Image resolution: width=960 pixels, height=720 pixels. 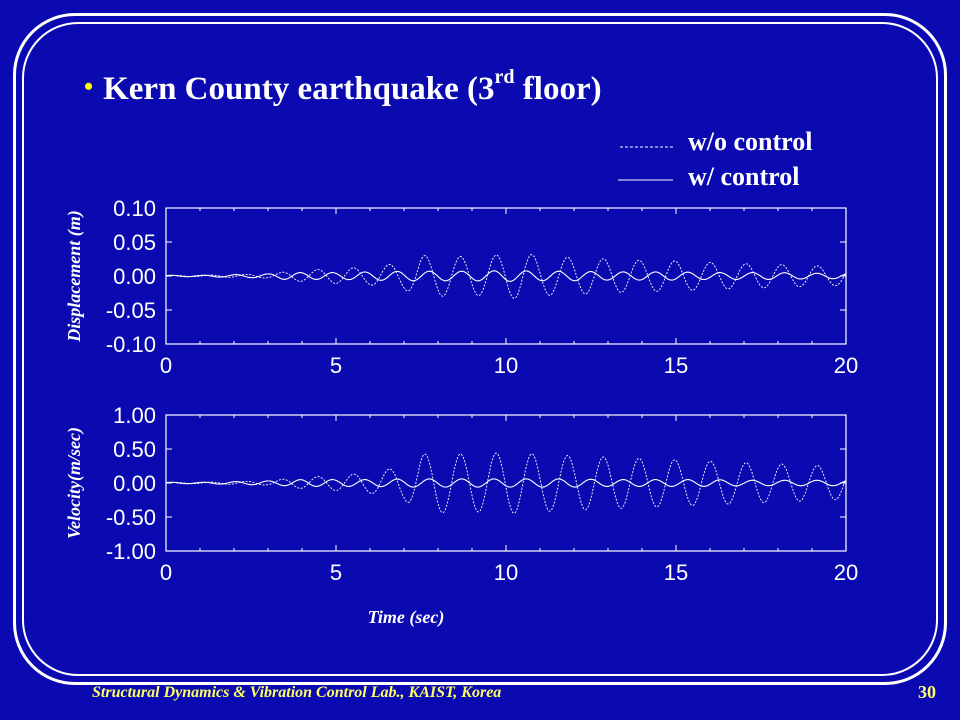 I want to click on page-number: 30, so click(x=927, y=692).